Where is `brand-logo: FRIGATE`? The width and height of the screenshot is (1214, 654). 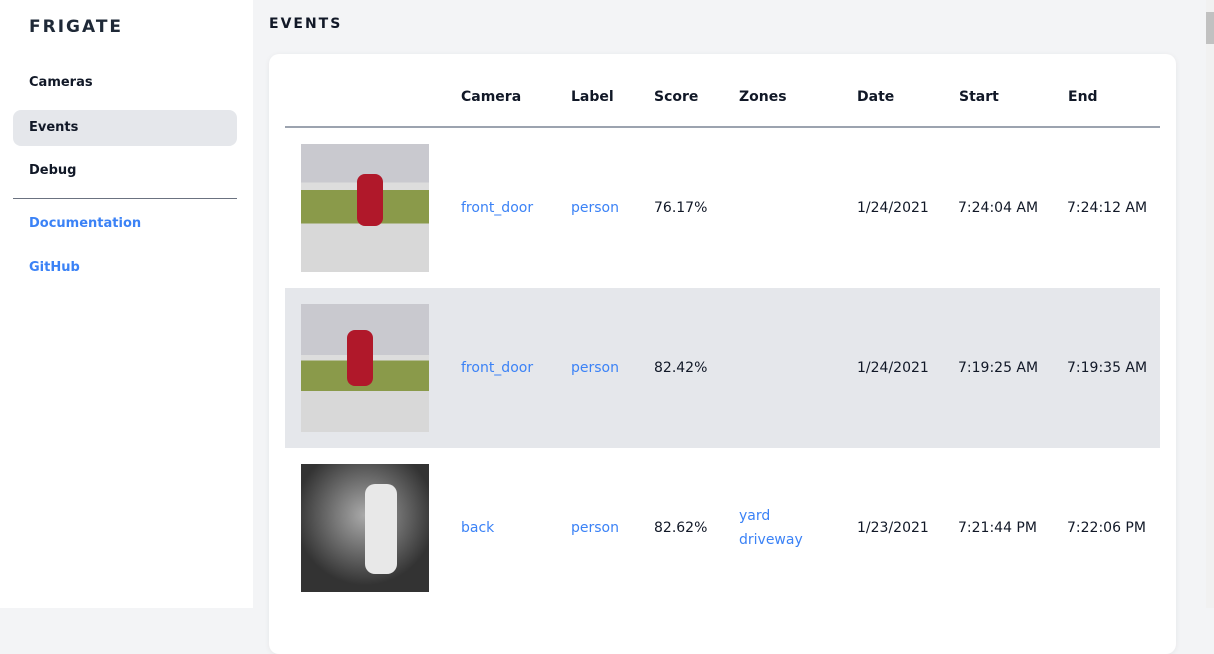
brand-logo: FRIGATE is located at coordinates (76, 27).